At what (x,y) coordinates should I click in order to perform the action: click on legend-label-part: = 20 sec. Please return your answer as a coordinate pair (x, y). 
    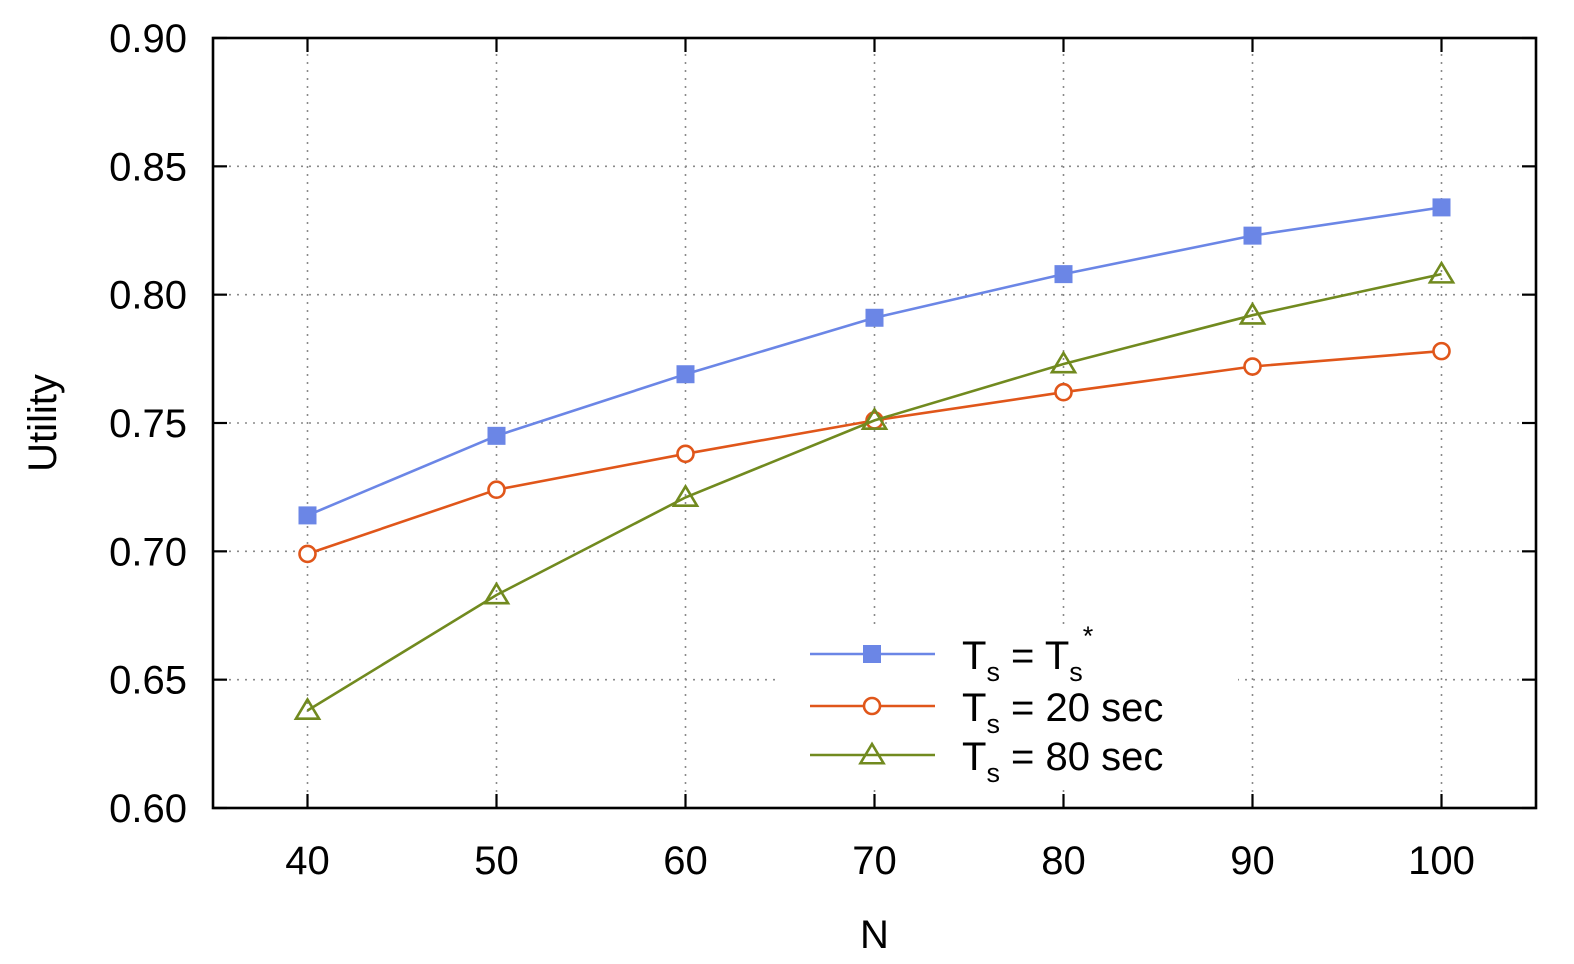
    Looking at the image, I should click on (1081, 708).